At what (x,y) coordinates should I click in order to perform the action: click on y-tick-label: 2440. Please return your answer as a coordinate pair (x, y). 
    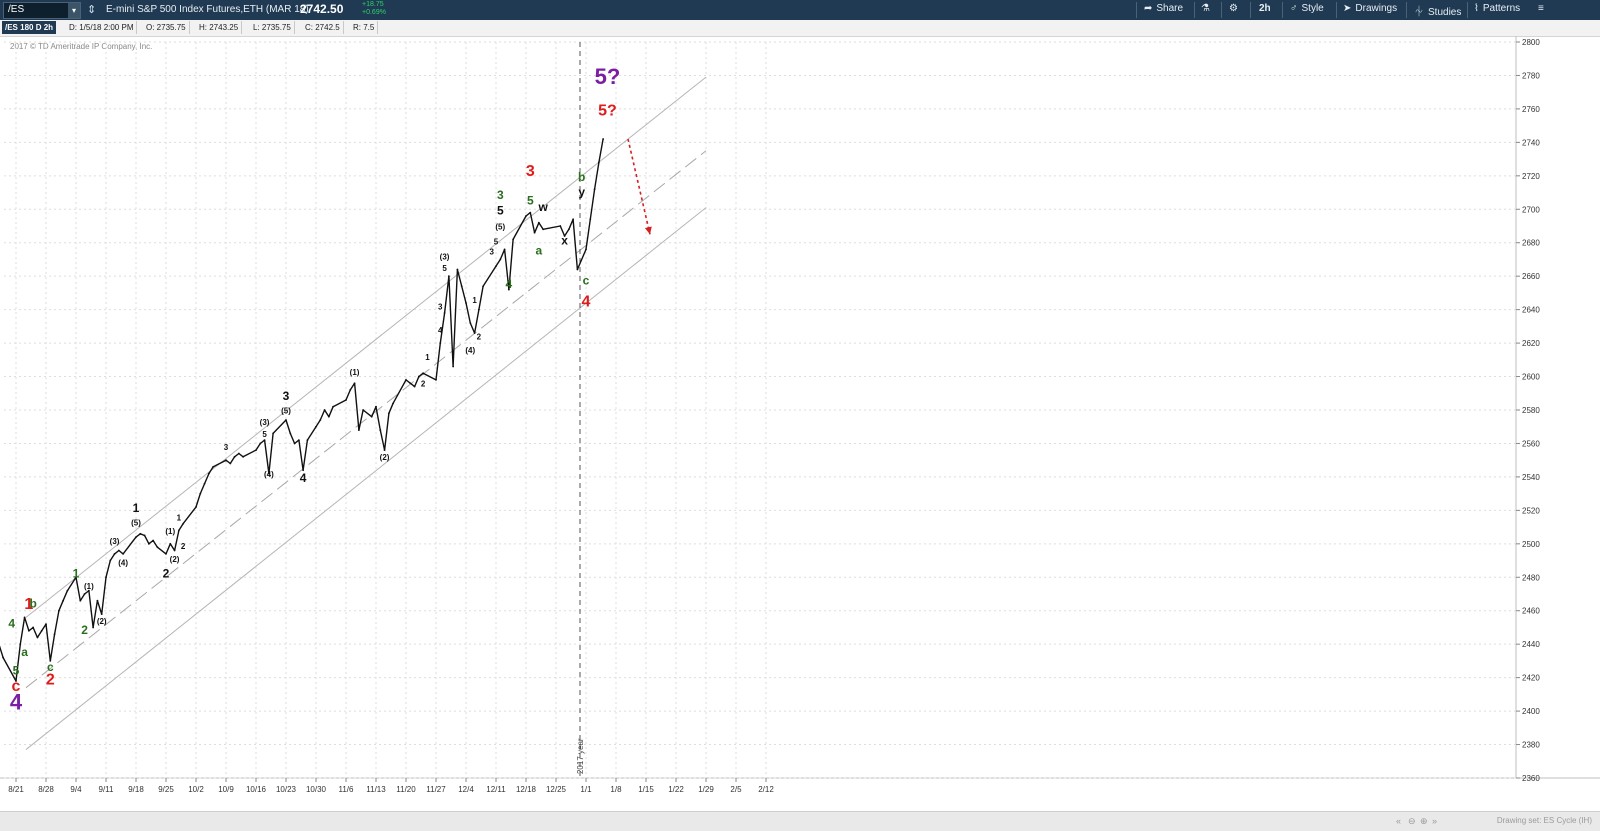
    Looking at the image, I should click on (1531, 644).